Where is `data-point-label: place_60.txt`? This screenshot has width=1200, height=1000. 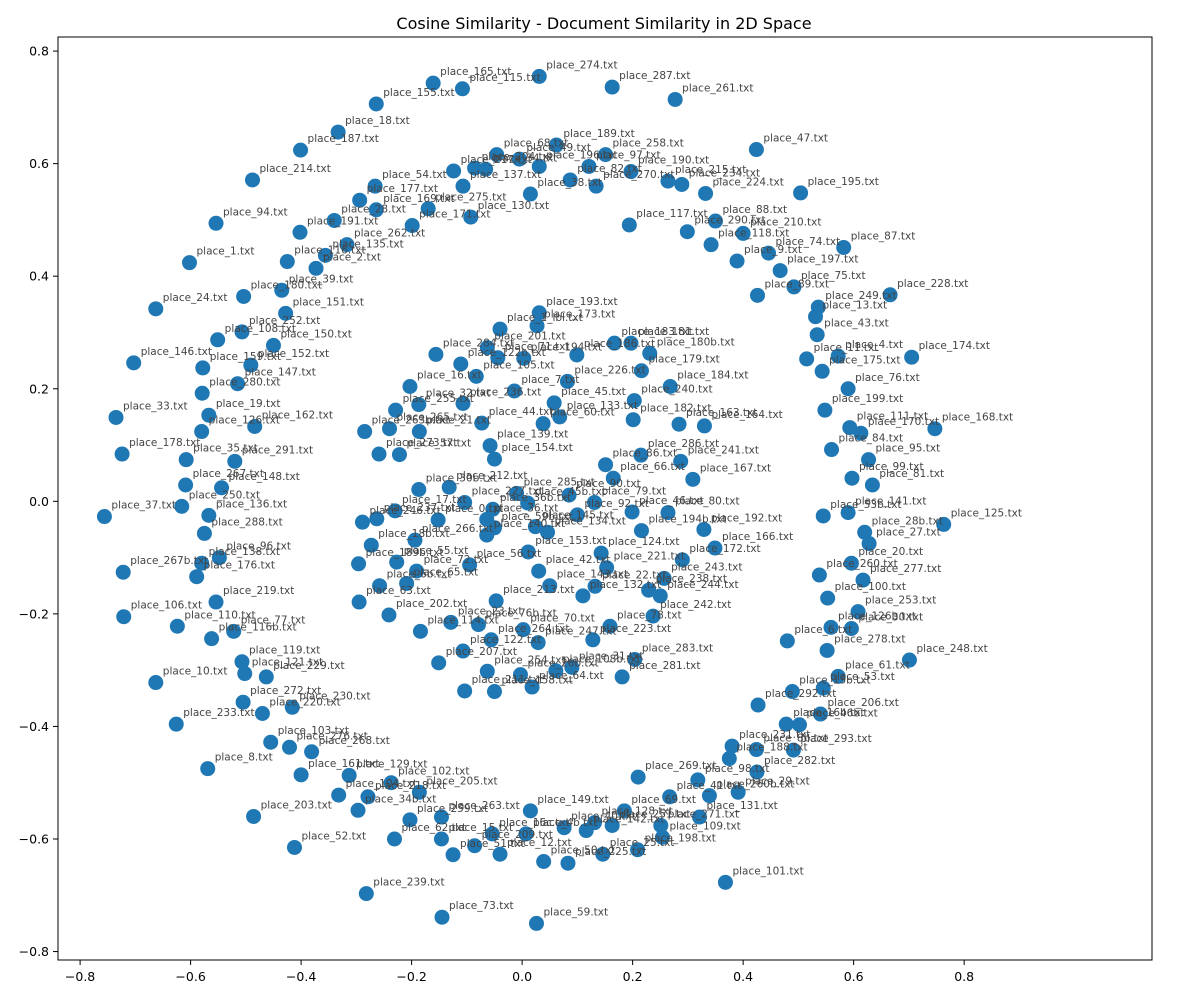 data-point-label: place_60.txt is located at coordinates (582, 413).